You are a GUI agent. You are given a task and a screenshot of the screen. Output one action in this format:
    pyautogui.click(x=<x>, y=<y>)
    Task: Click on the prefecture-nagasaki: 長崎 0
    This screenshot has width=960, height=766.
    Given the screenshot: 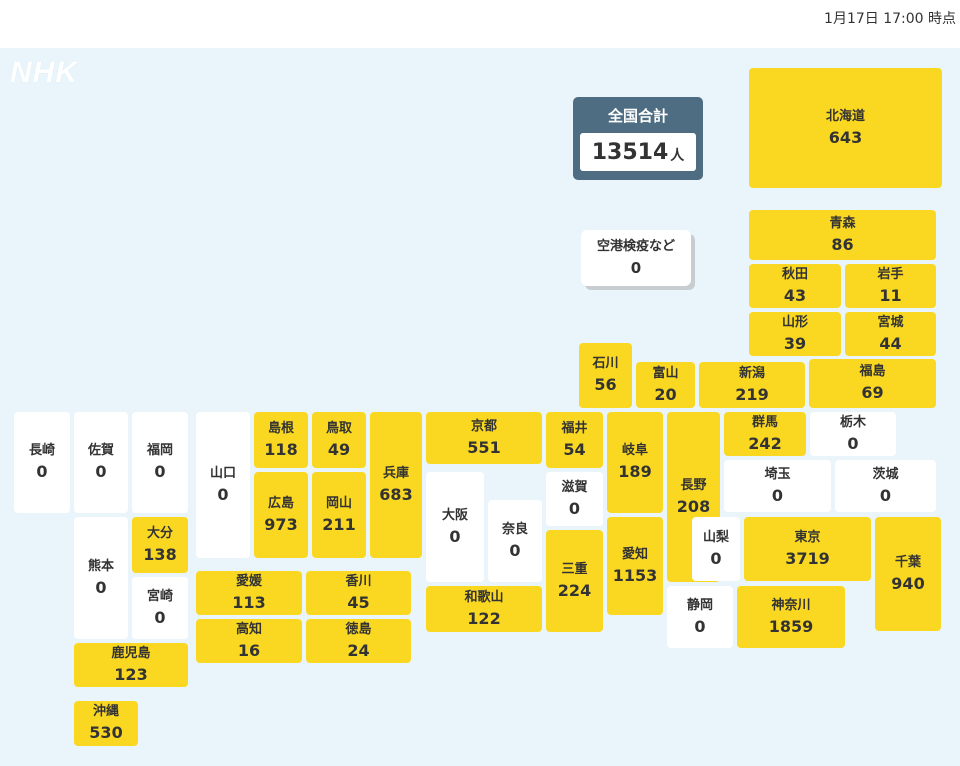 What is the action you would take?
    pyautogui.click(x=42, y=462)
    